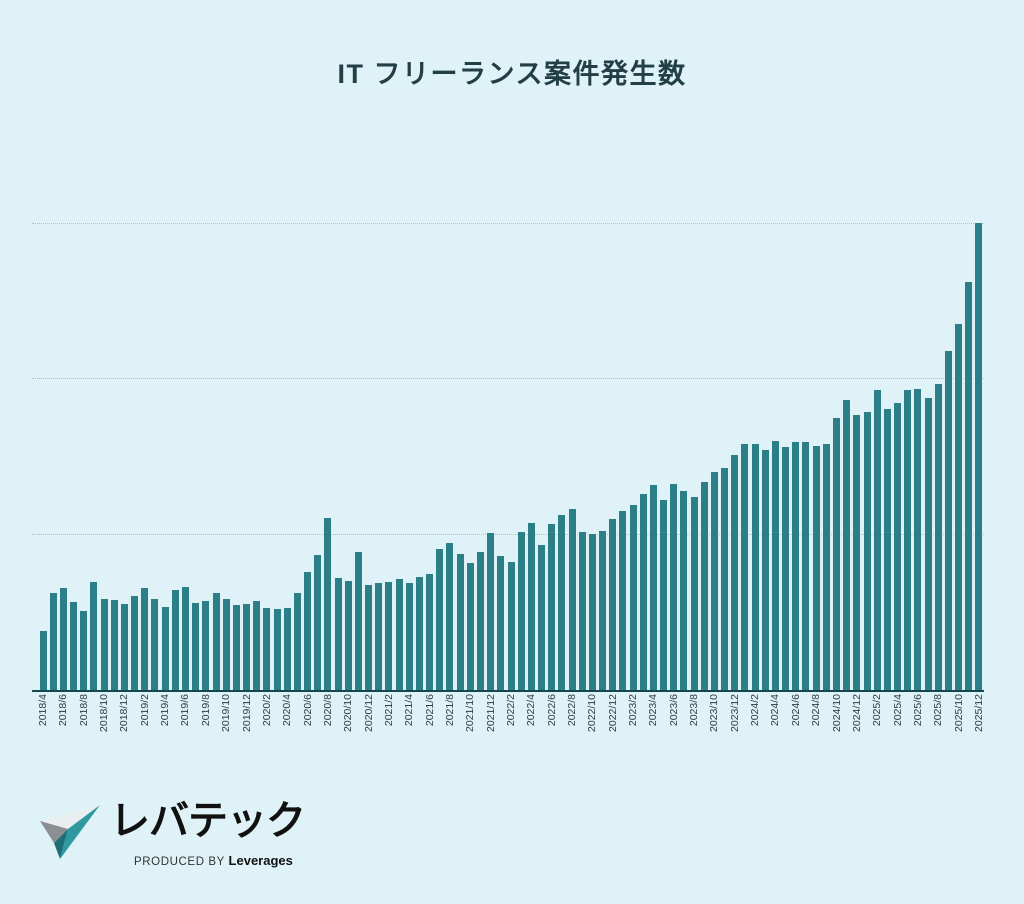 This screenshot has width=1024, height=904. Describe the element at coordinates (226, 713) in the screenshot. I see `x-axis-tick-label: 2019/10` at that location.